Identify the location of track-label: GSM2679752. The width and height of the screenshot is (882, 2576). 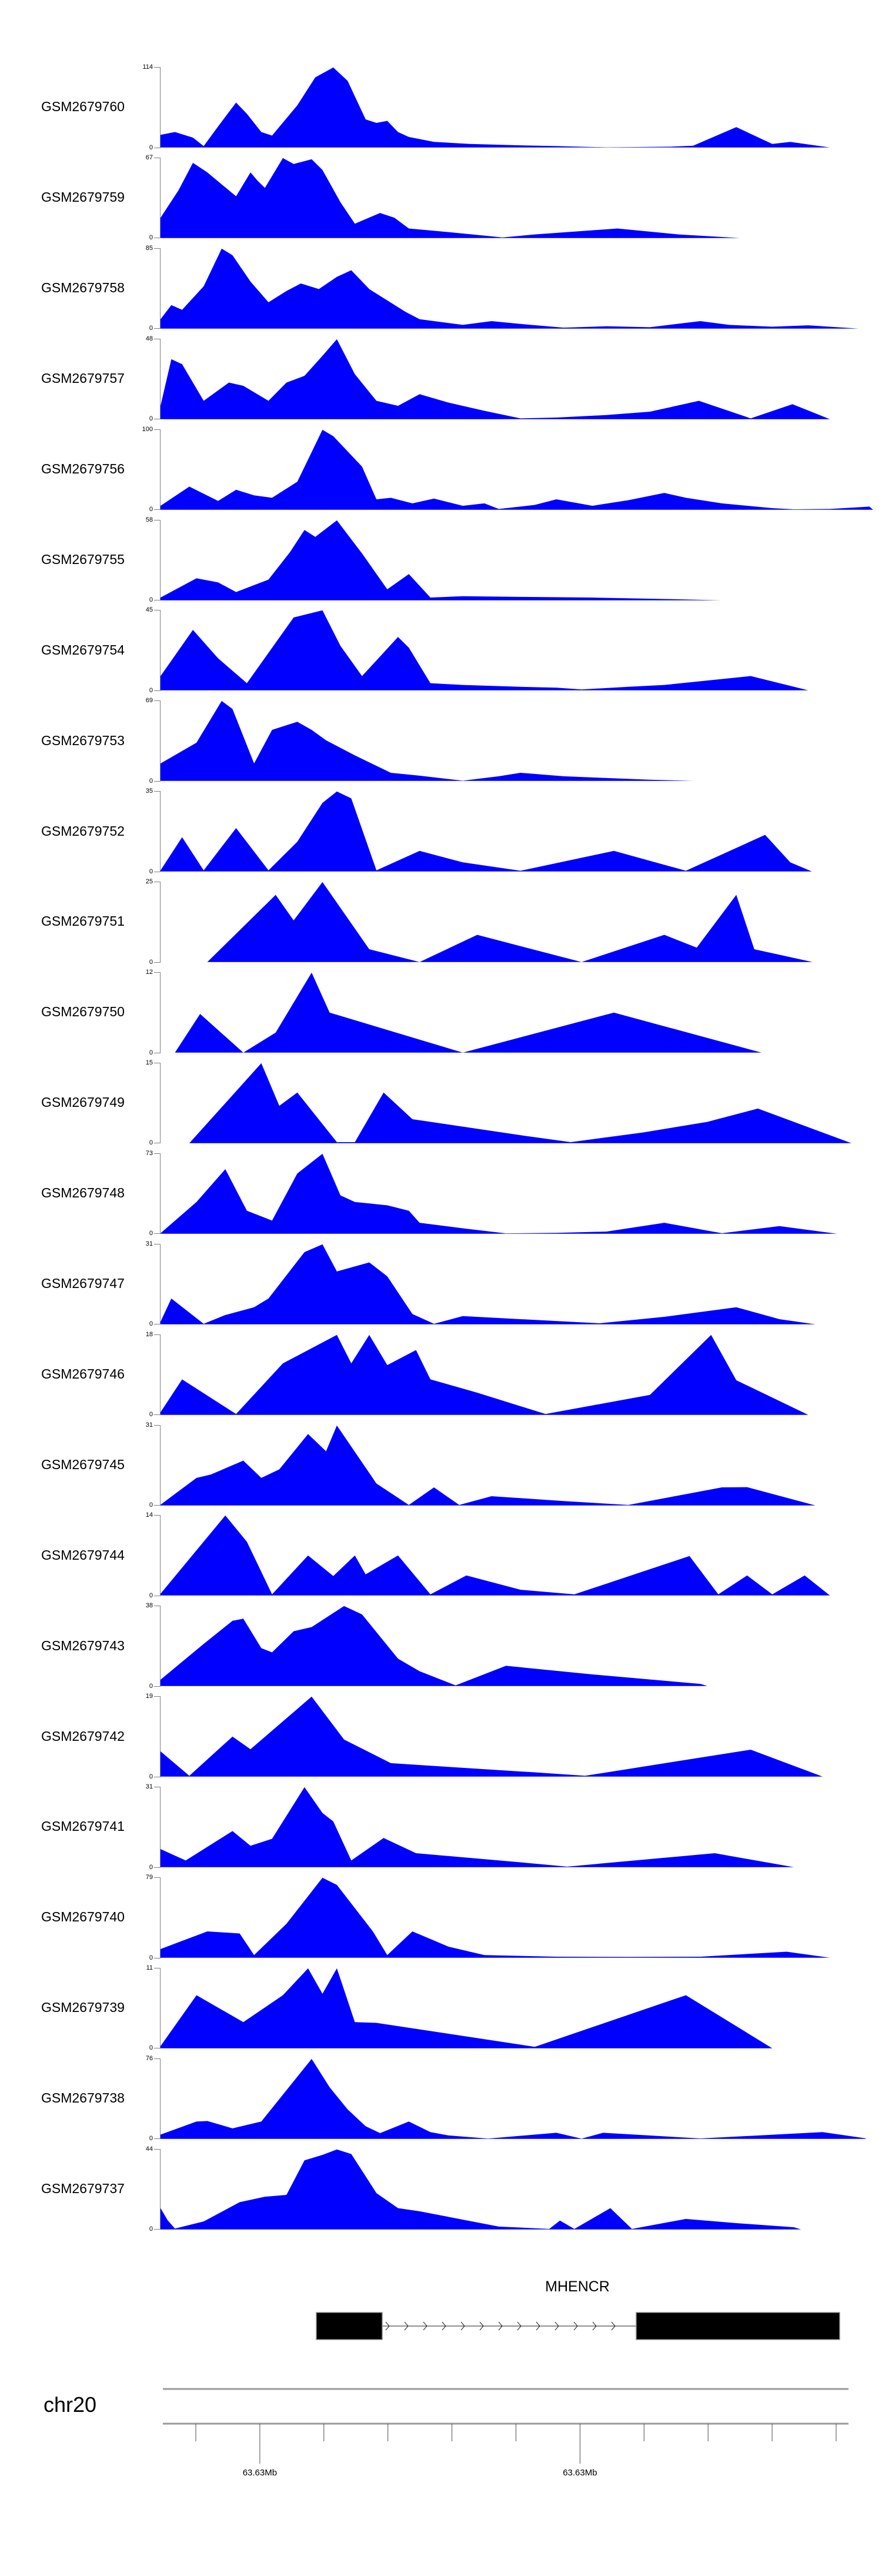
(83, 831).